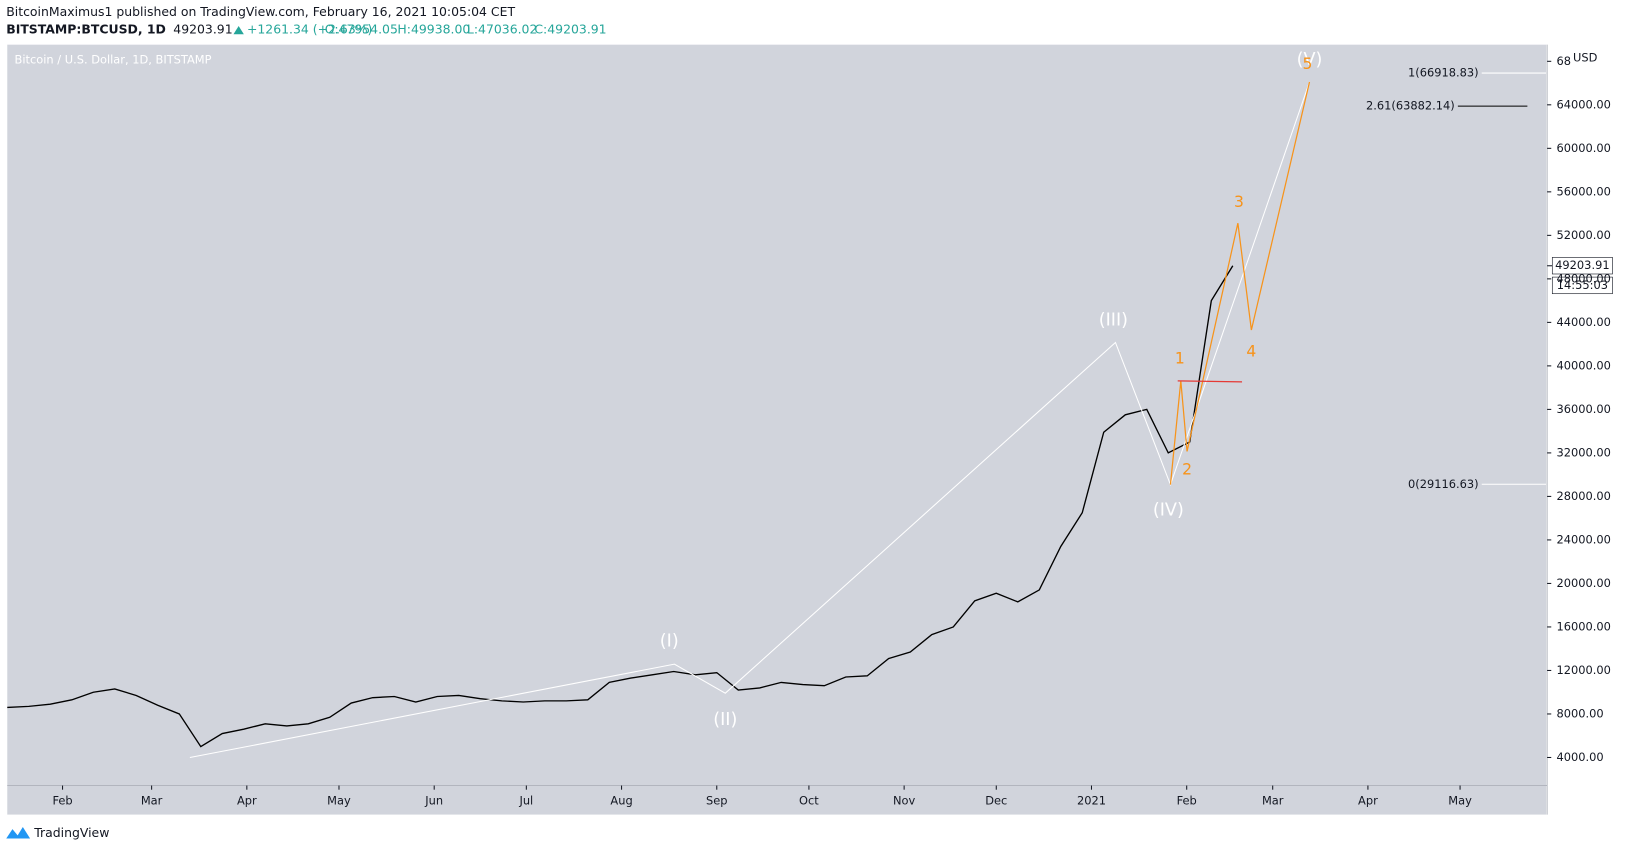  Describe the element at coordinates (669, 641) in the screenshot. I see `wave-label: (I)` at that location.